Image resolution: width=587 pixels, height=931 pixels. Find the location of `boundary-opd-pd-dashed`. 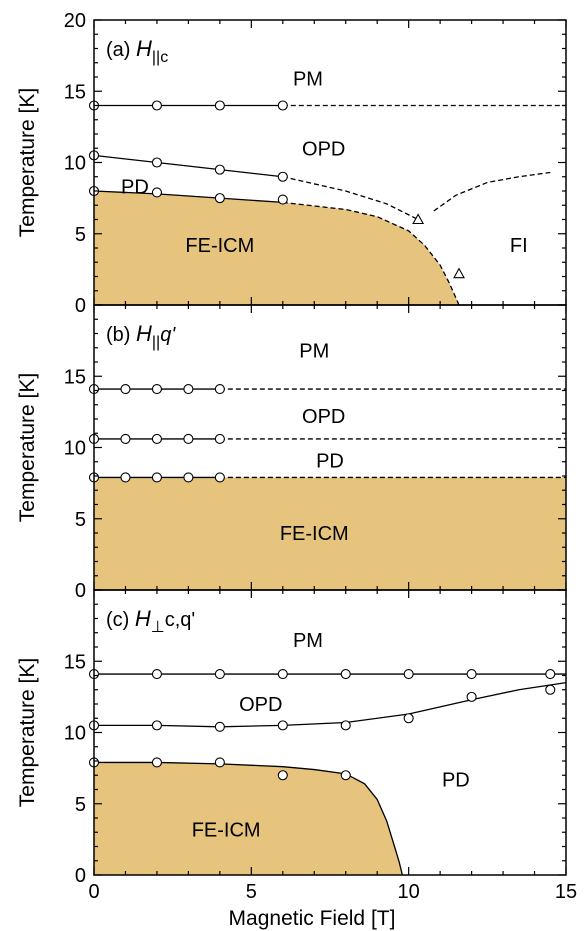

boundary-opd-pd-dashed is located at coordinates (350, 198).